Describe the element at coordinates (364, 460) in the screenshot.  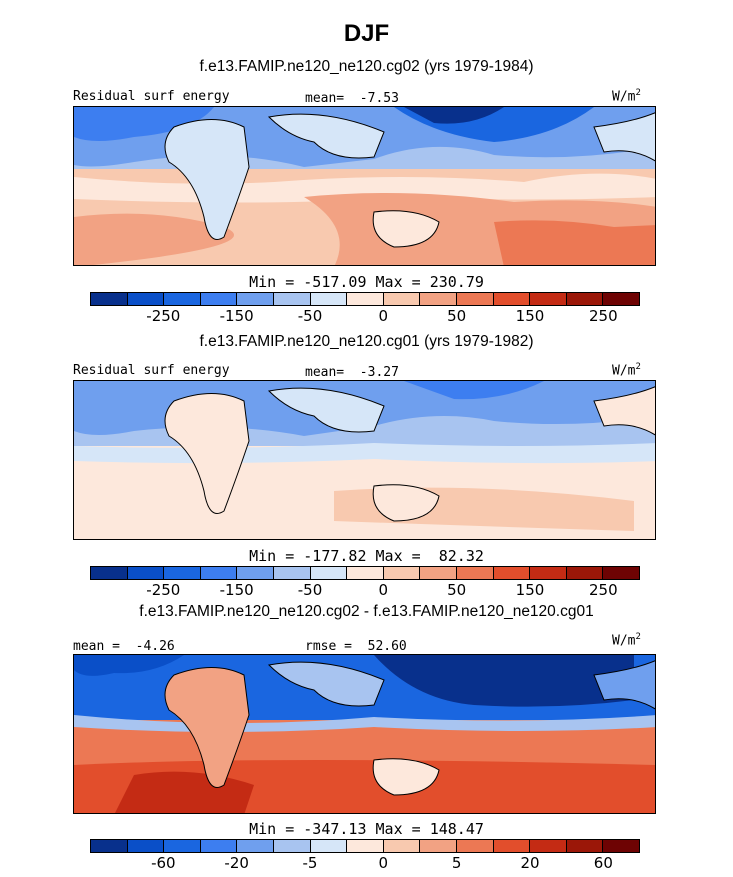
I see `panel-2-map` at that location.